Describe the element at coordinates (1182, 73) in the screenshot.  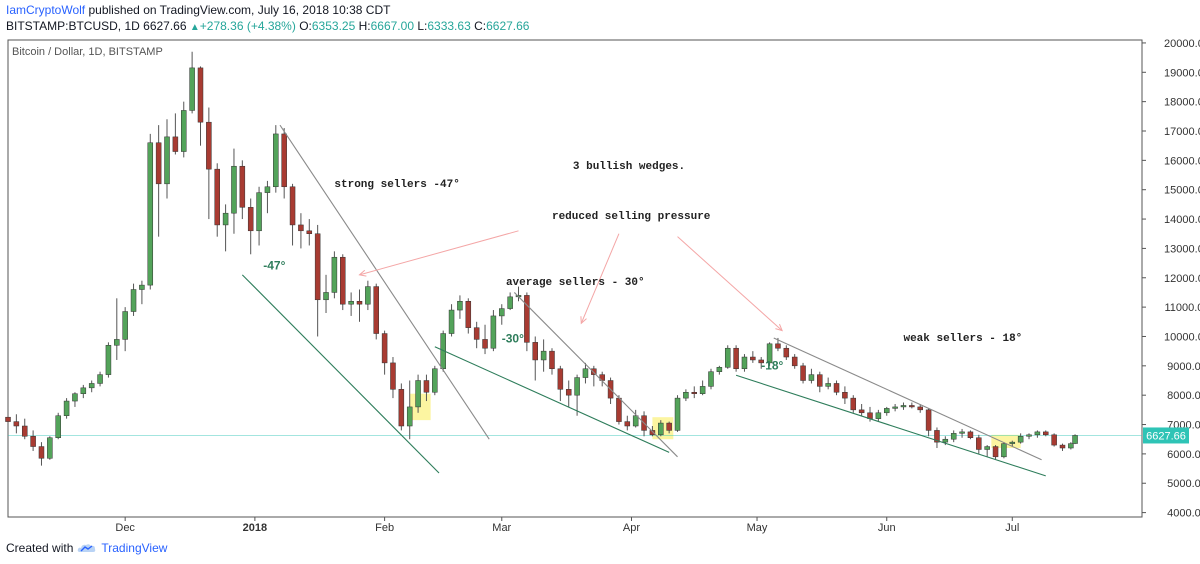
I see `y-tick-label: 19000.00` at that location.